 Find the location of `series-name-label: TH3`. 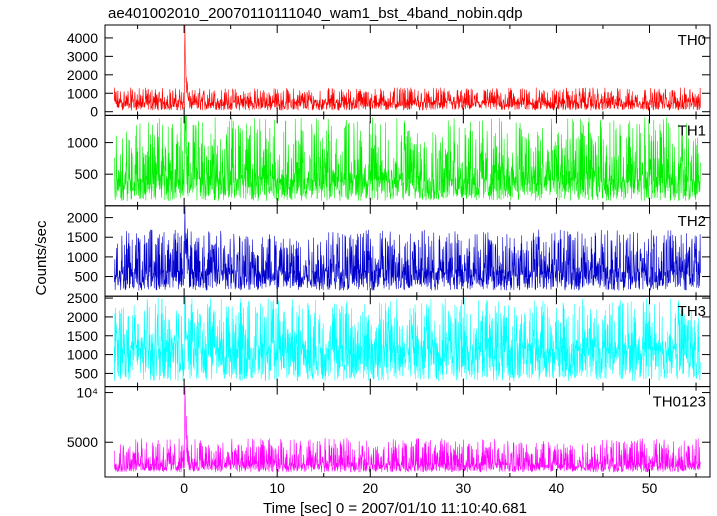

series-name-label: TH3 is located at coordinates (692, 311).